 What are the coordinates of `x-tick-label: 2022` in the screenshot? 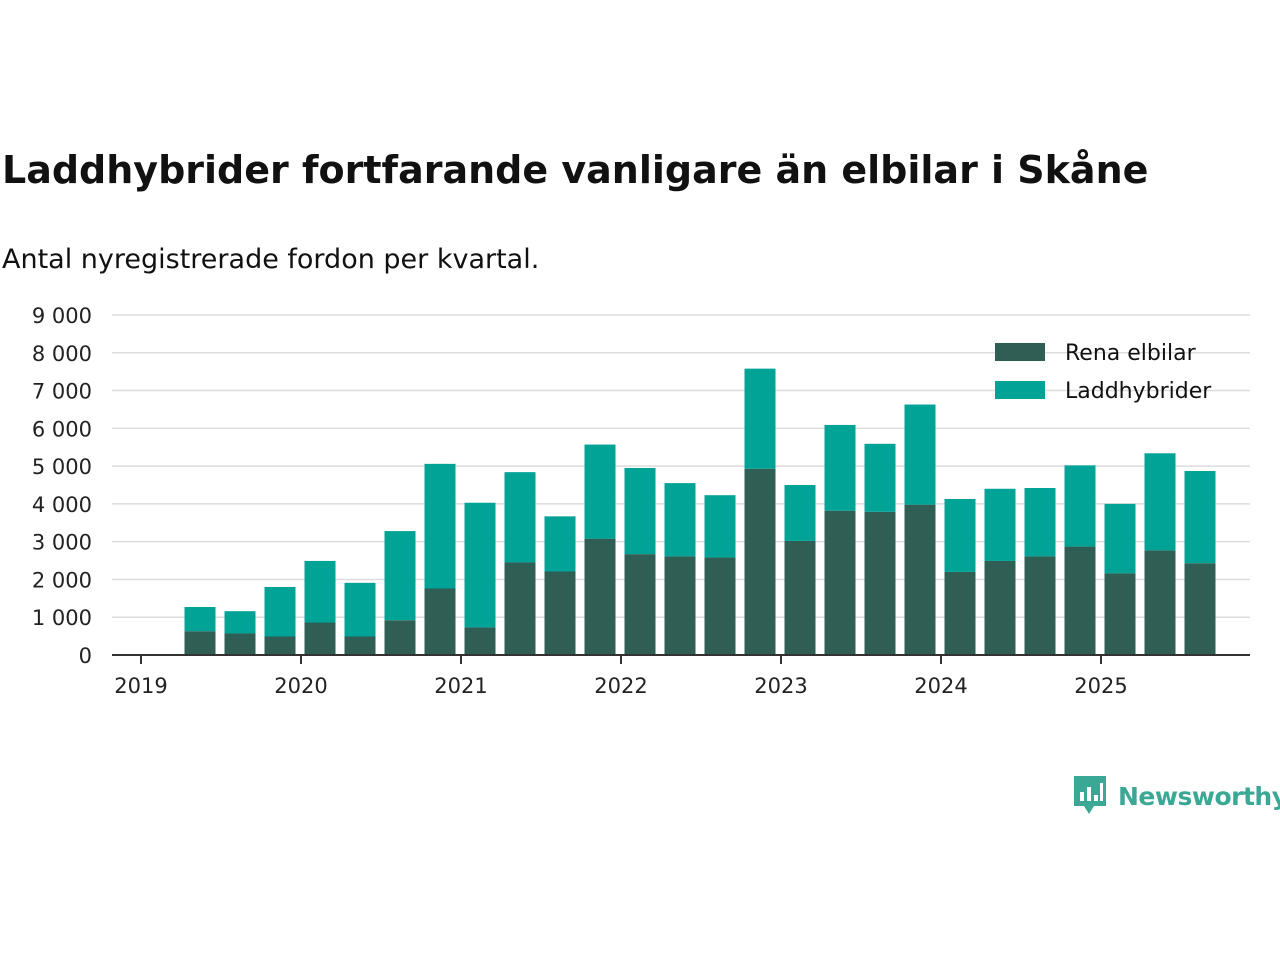 It's located at (620, 686).